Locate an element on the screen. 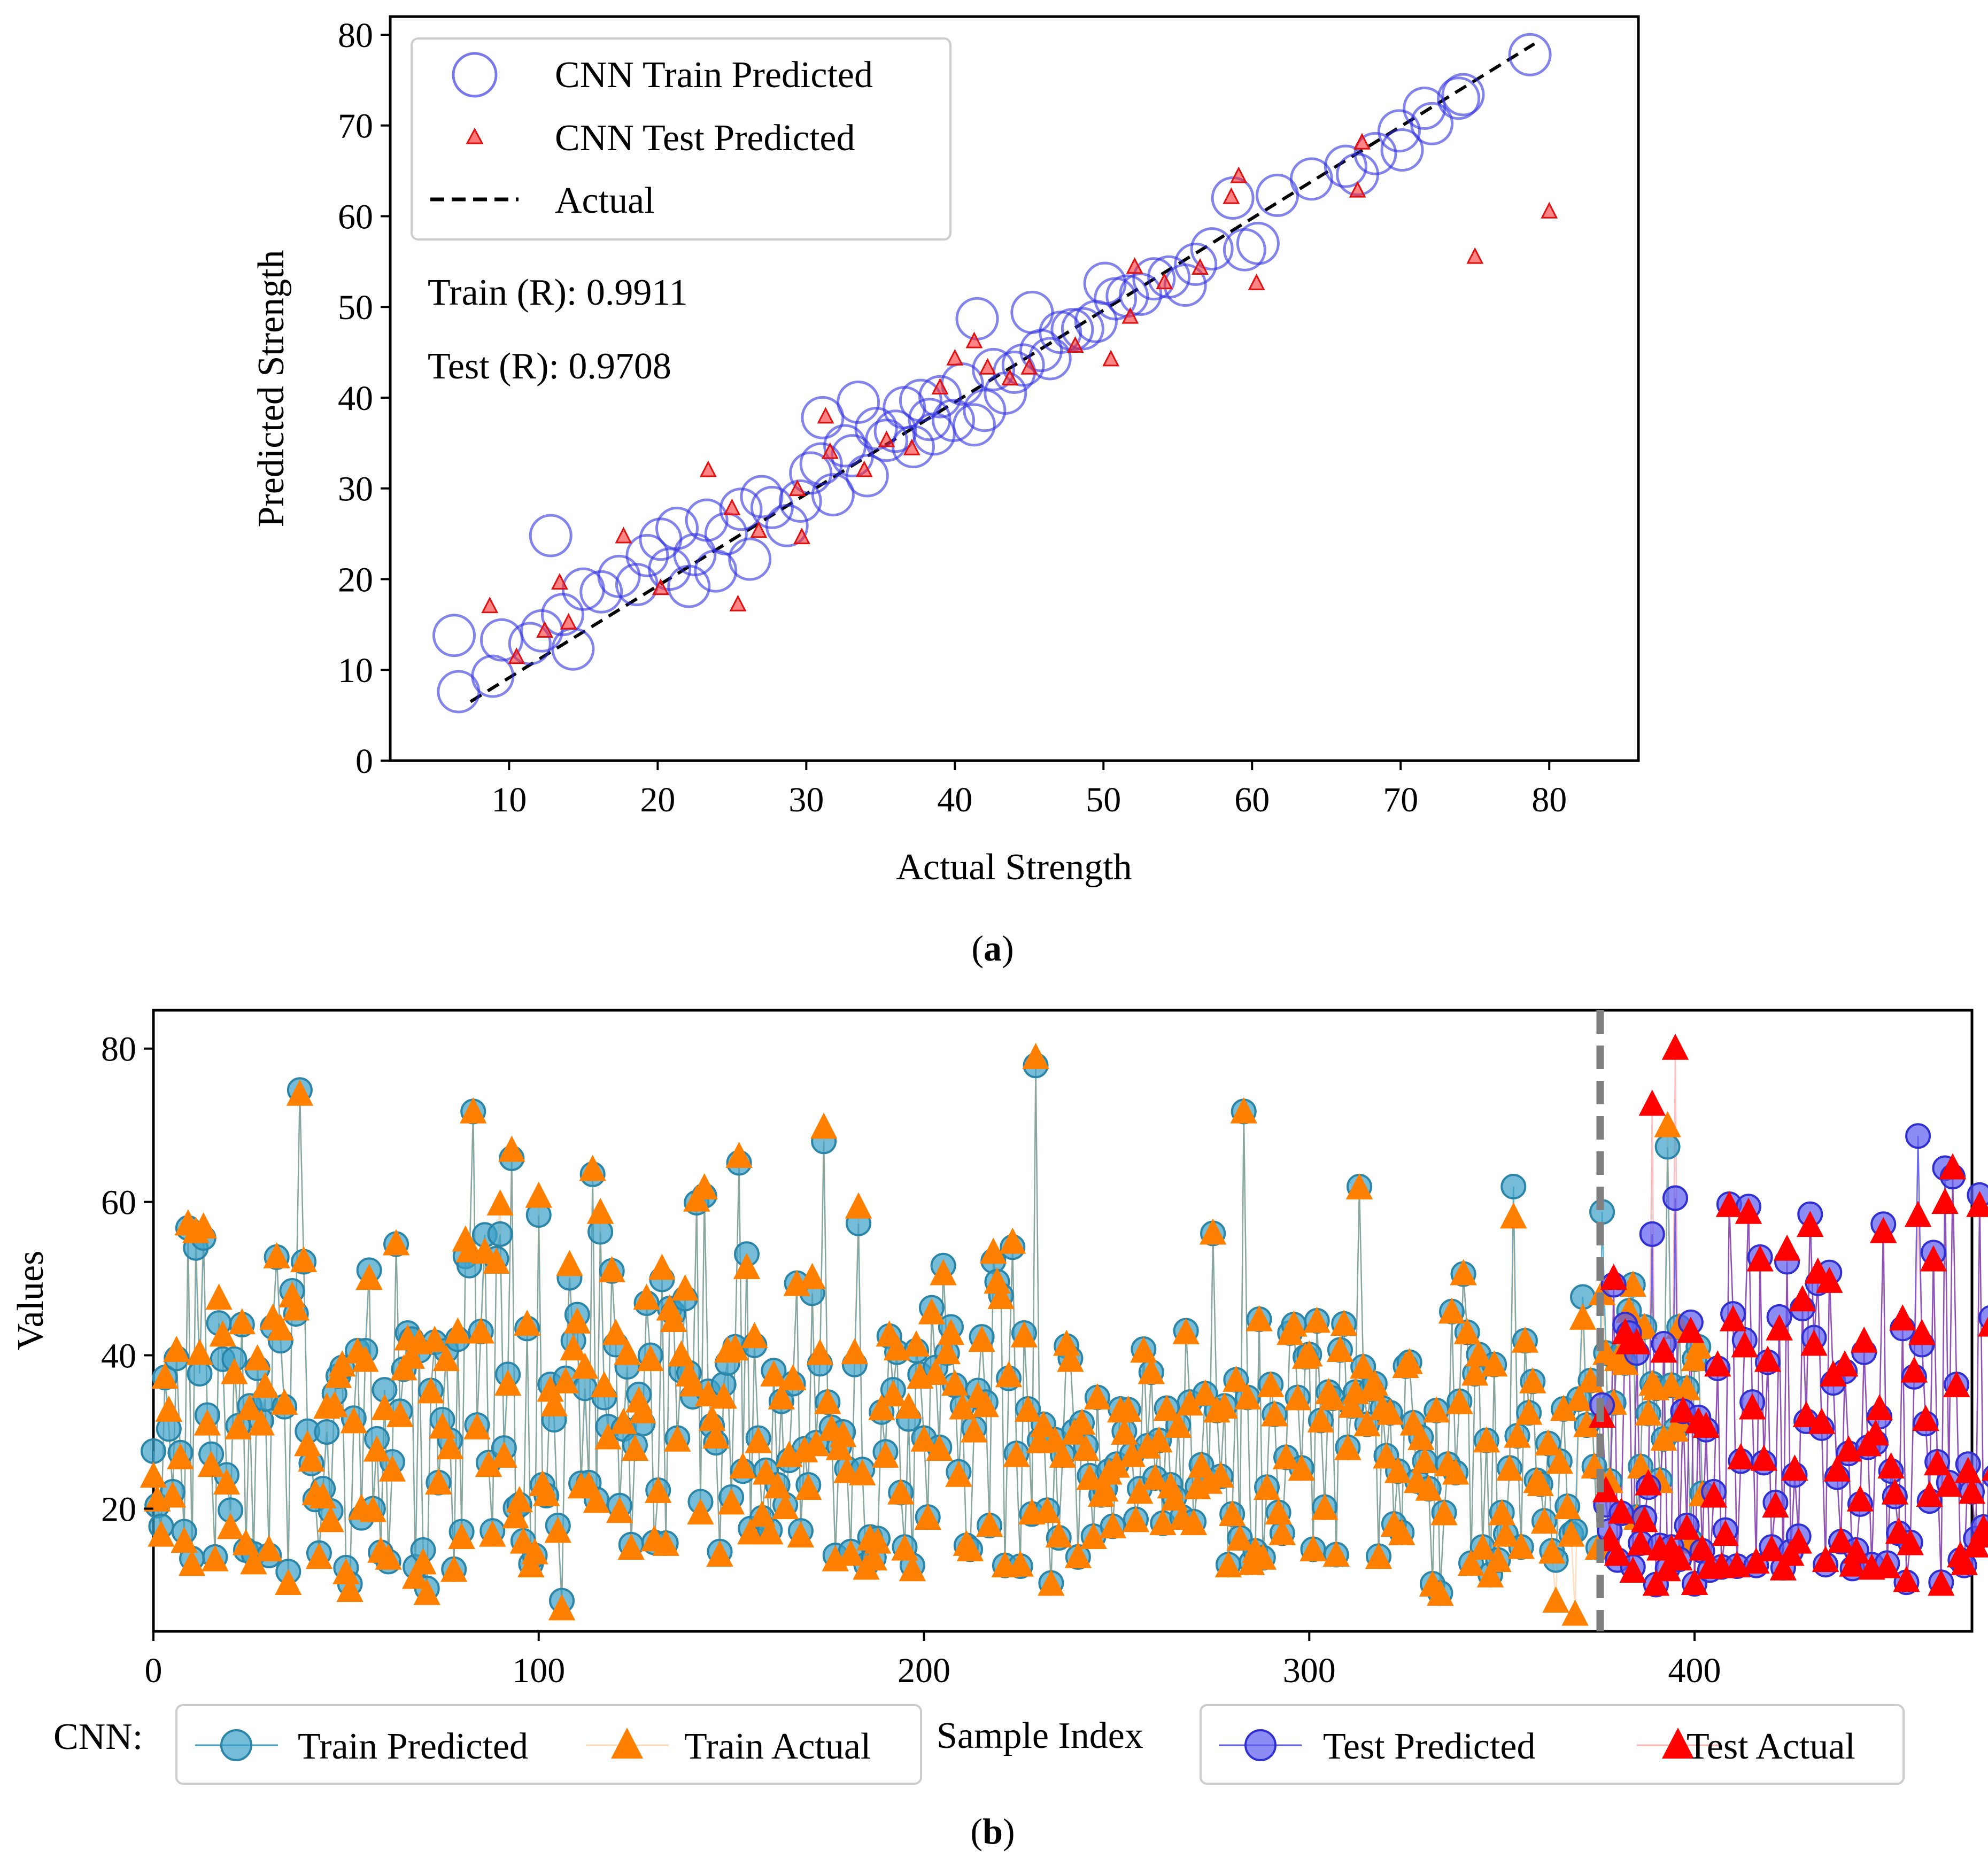  x-tick-label: 200 is located at coordinates (924, 1670).